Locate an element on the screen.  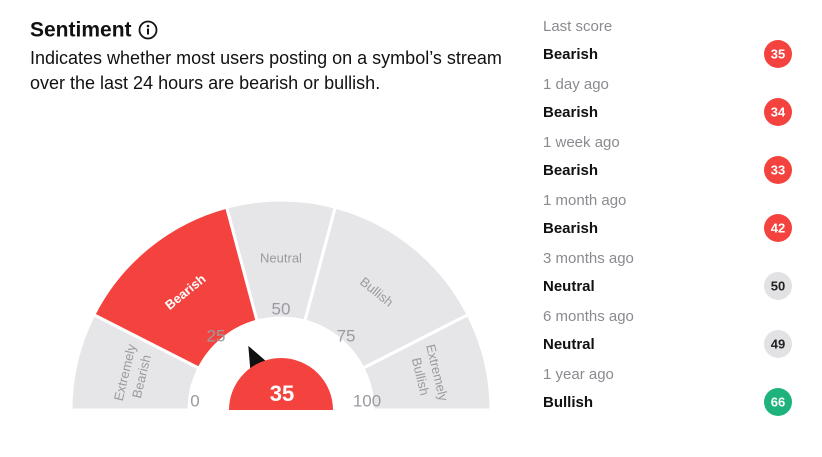
score-value: 42 is located at coordinates (778, 227).